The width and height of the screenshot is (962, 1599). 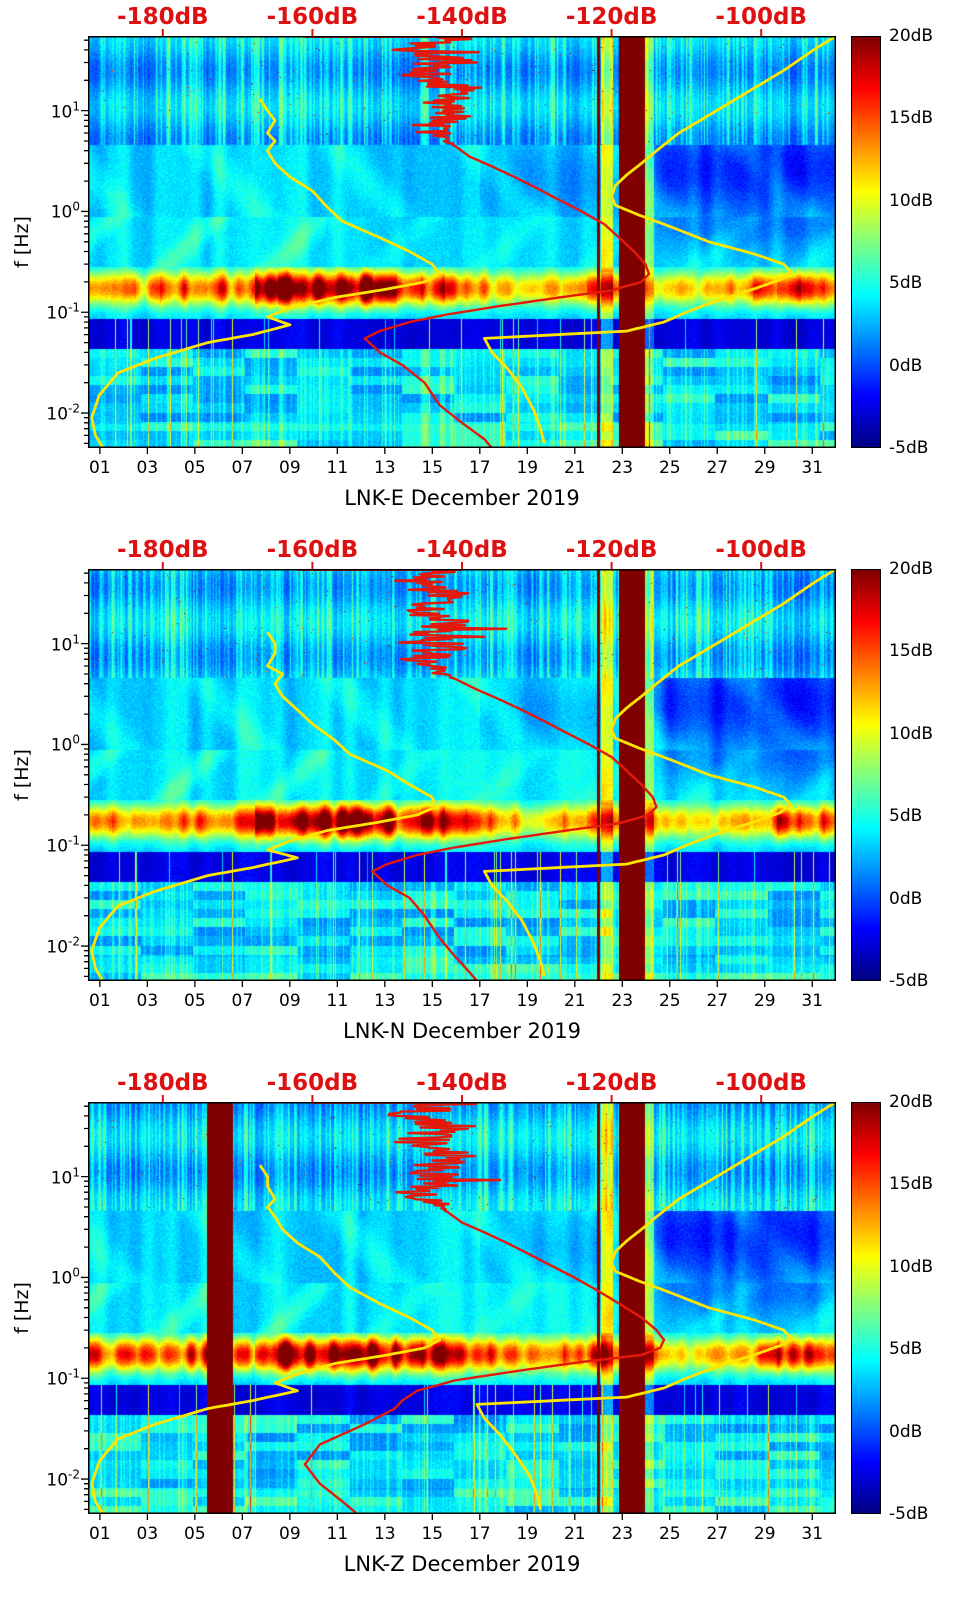 What do you see at coordinates (906, 365) in the screenshot?
I see `colorbar-tick-label: 0dB` at bounding box center [906, 365].